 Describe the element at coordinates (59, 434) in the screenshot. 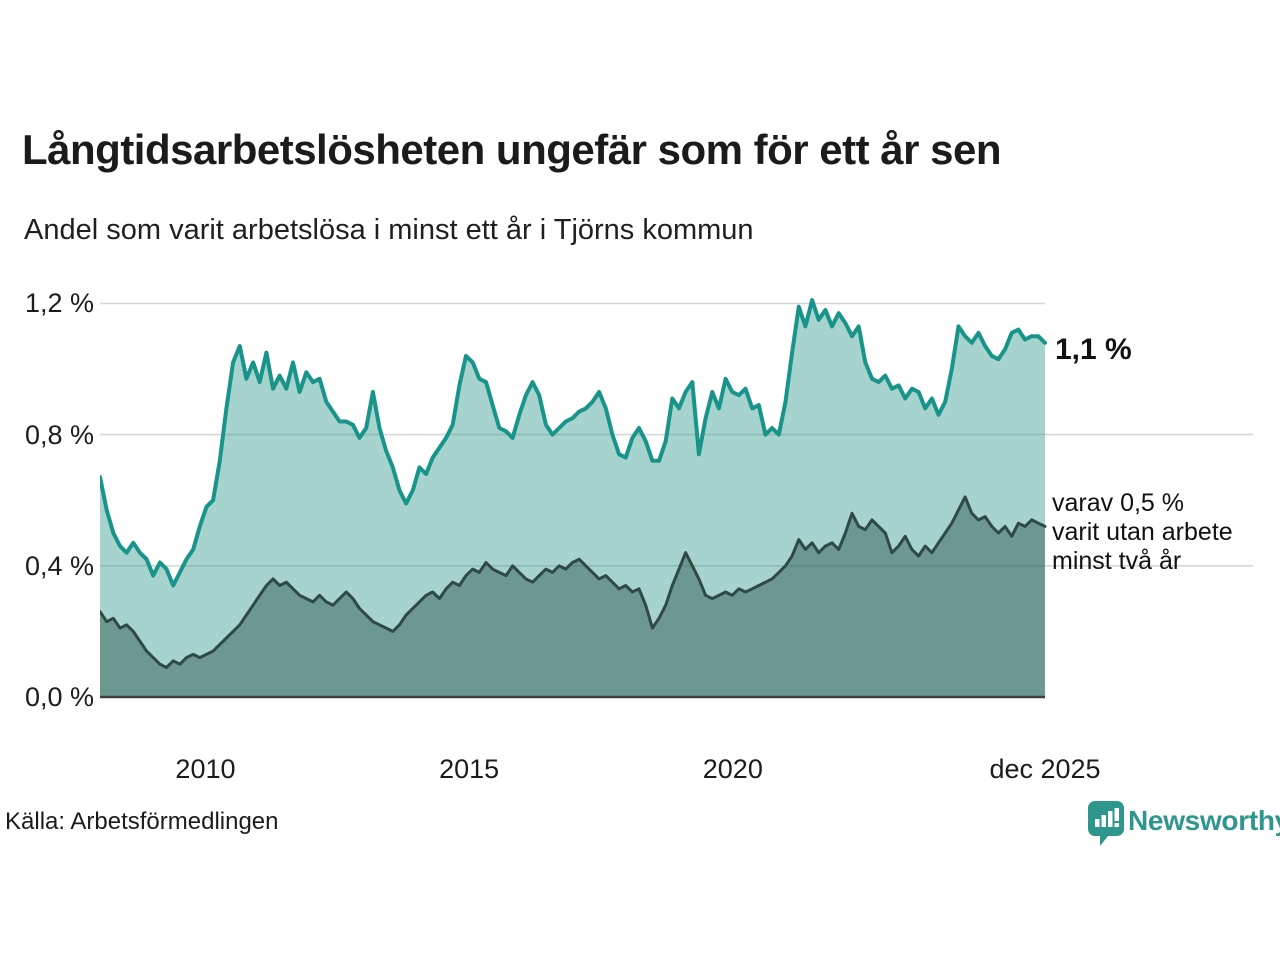

I see `y-axis-label: 0,8 %` at that location.